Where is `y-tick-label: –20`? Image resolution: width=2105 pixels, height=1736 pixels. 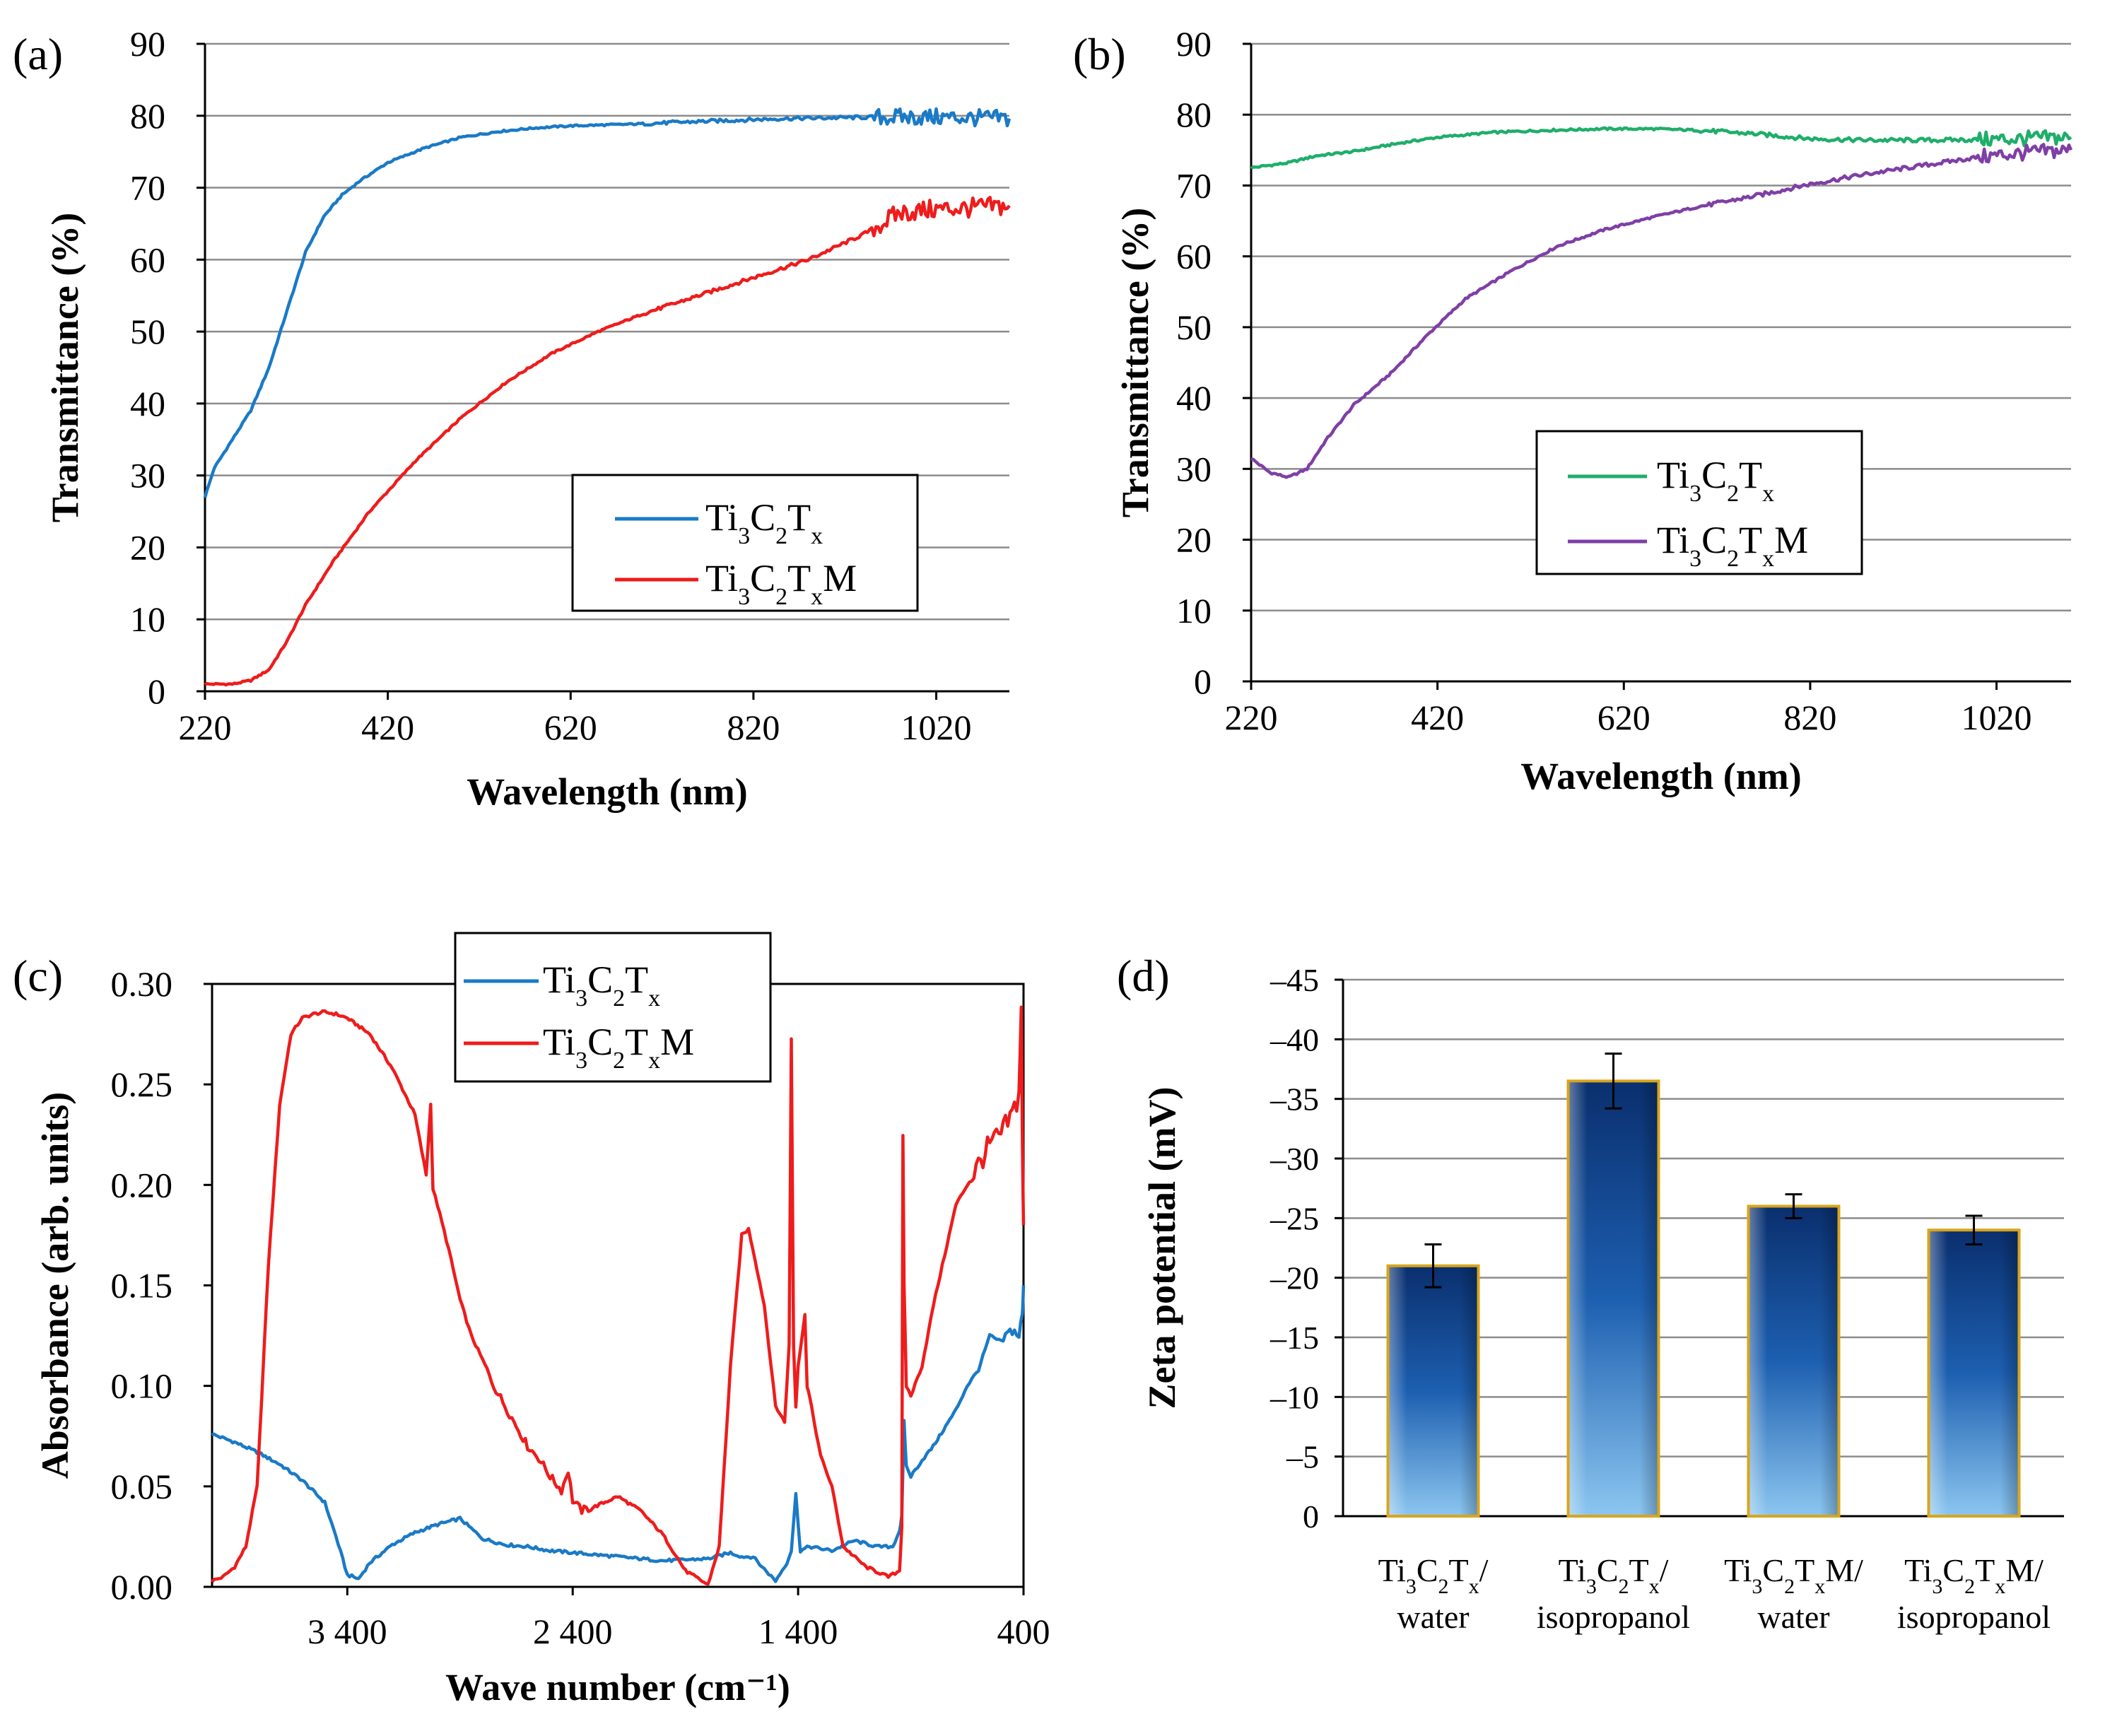 y-tick-label: –20 is located at coordinates (1294, 1278).